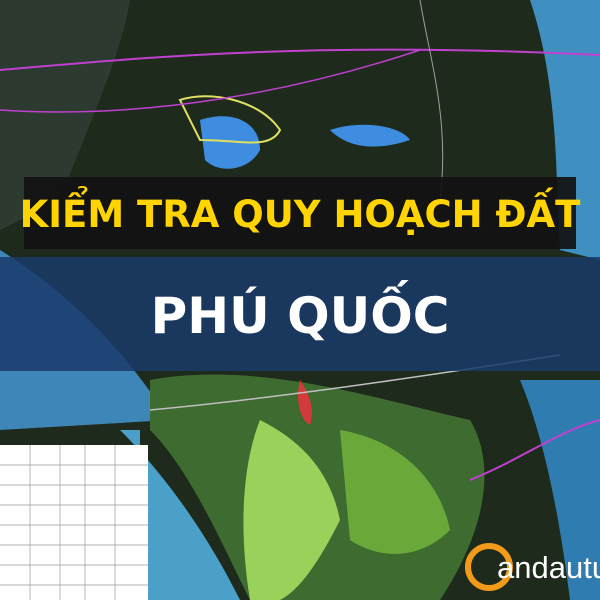 The image size is (600, 600). Describe the element at coordinates (548, 567) in the screenshot. I see `logo-text: andautu.` at that location.